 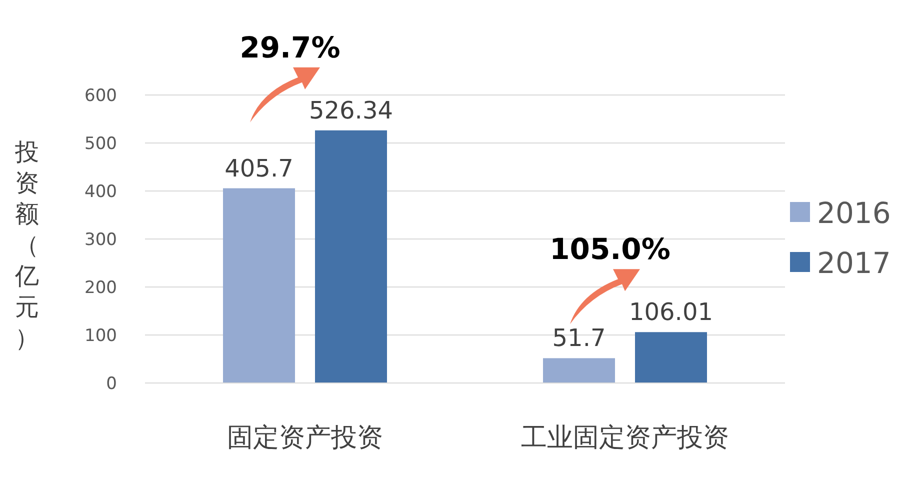 What do you see at coordinates (100, 192) in the screenshot?
I see `y-tick-label: 400` at bounding box center [100, 192].